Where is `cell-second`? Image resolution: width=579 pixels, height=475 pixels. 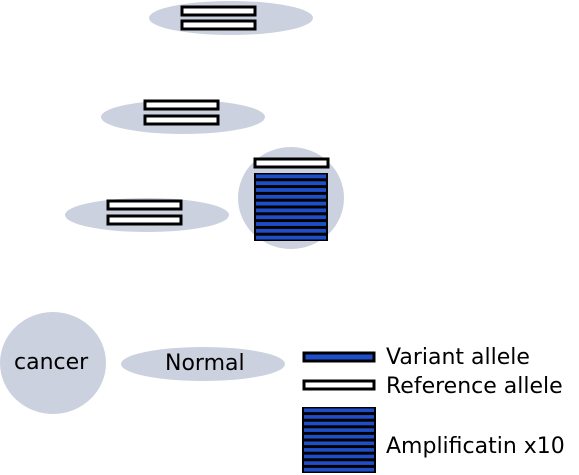
cell-second is located at coordinates (183, 116).